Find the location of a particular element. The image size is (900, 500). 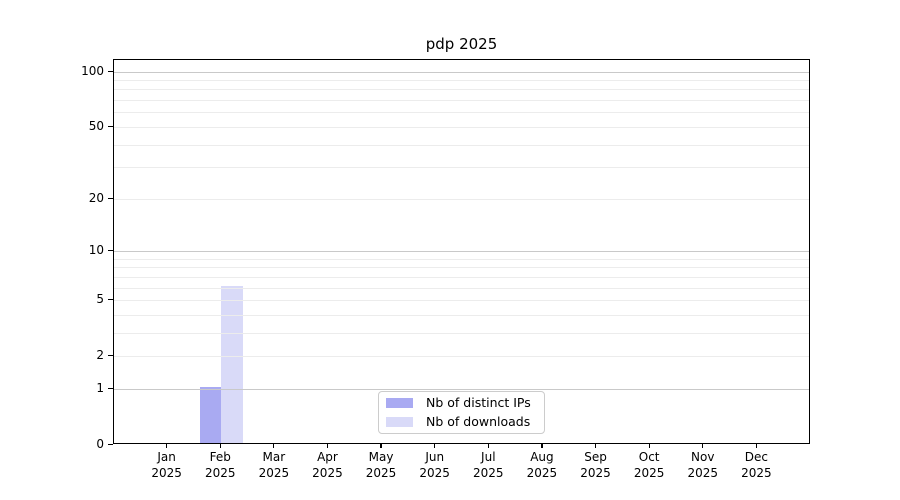

x-tick-label-aug: Aug 2025 is located at coordinates (542, 465).